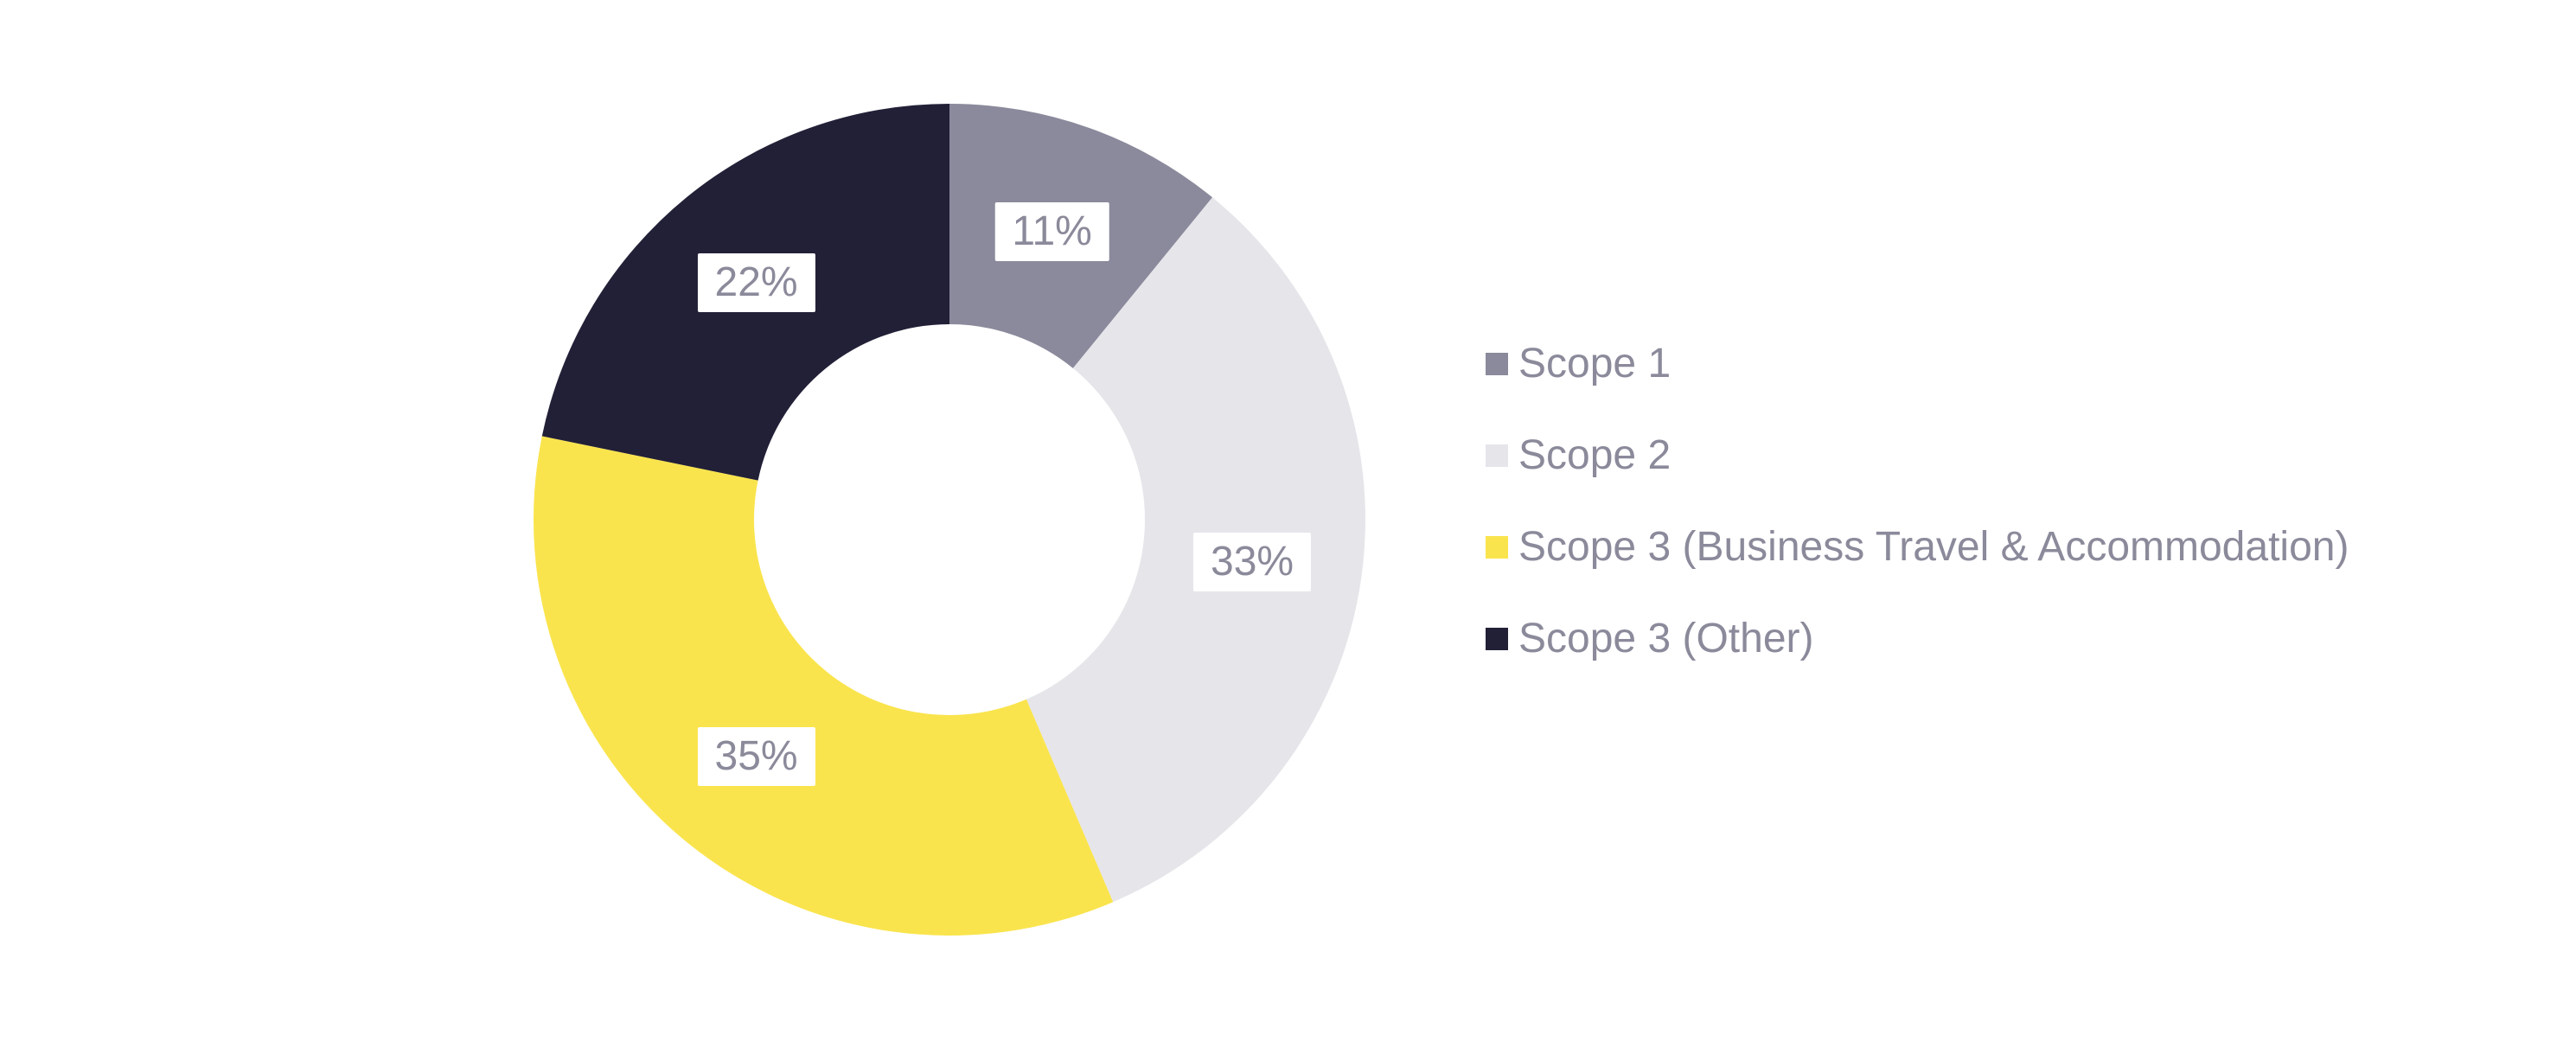  I want to click on legend-item: Scope 3 (Other), so click(1918, 639).